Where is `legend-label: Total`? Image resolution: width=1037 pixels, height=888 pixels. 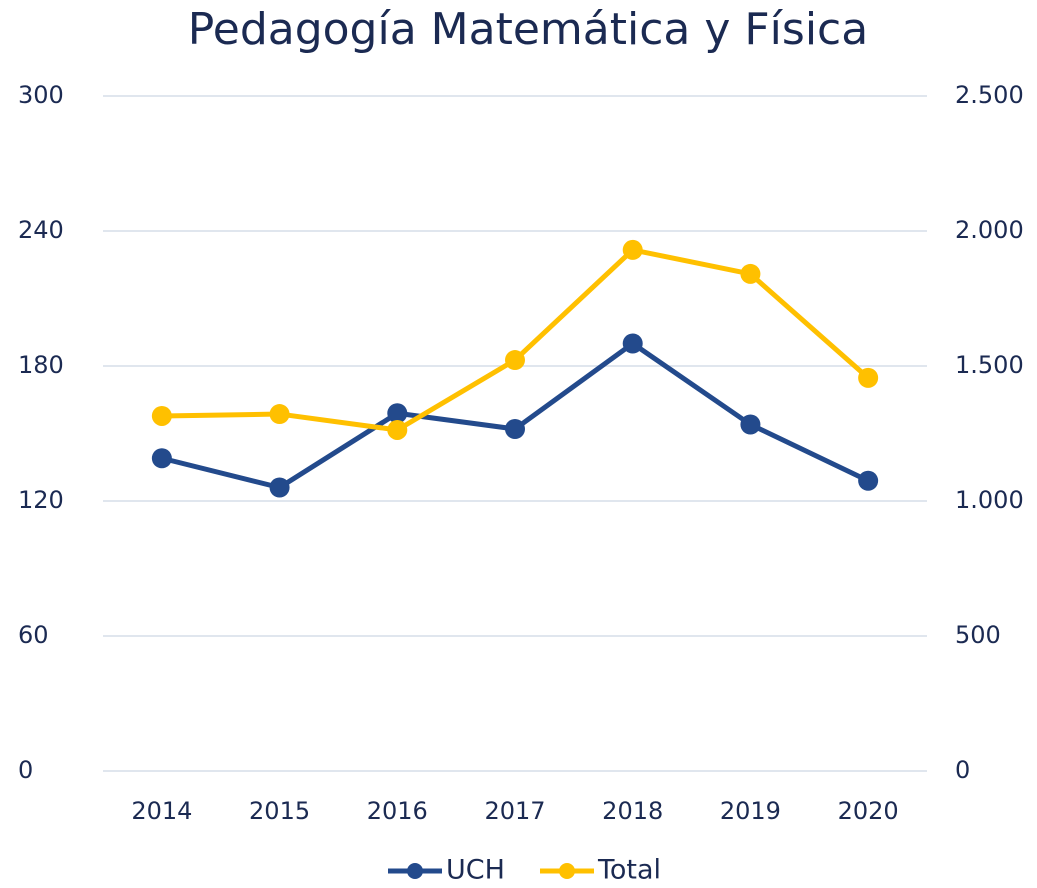 legend-label: Total is located at coordinates (629, 870).